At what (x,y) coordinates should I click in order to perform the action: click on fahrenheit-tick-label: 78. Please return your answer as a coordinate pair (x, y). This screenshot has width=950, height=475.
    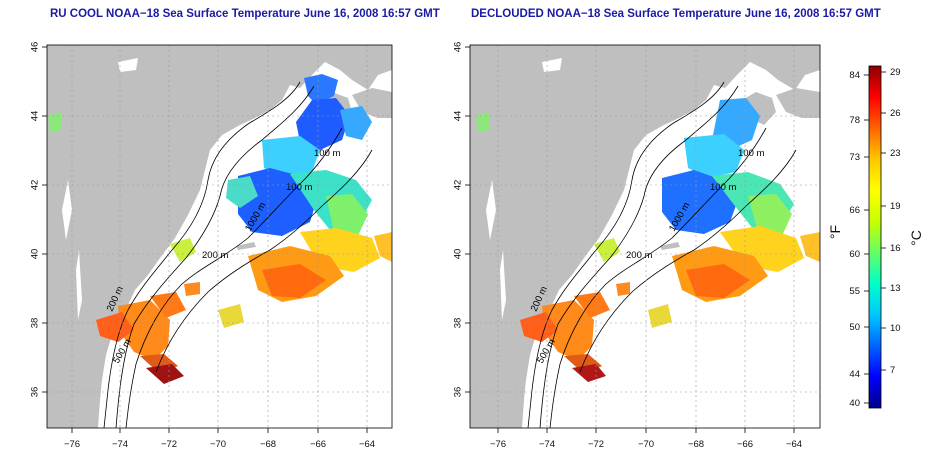
    Looking at the image, I should click on (854, 120).